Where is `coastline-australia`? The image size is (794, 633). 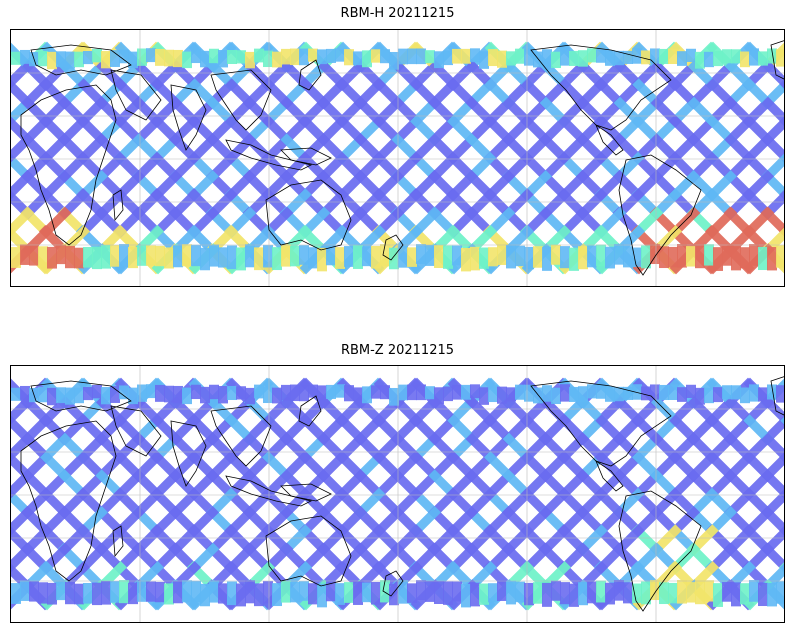 coastline-australia is located at coordinates (308, 551).